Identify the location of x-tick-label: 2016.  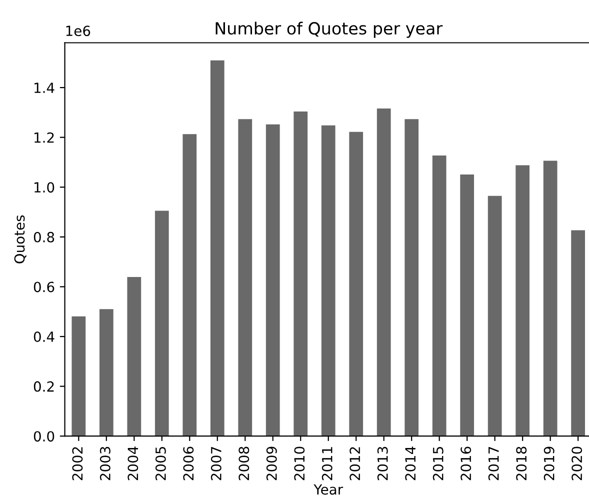
(466, 463).